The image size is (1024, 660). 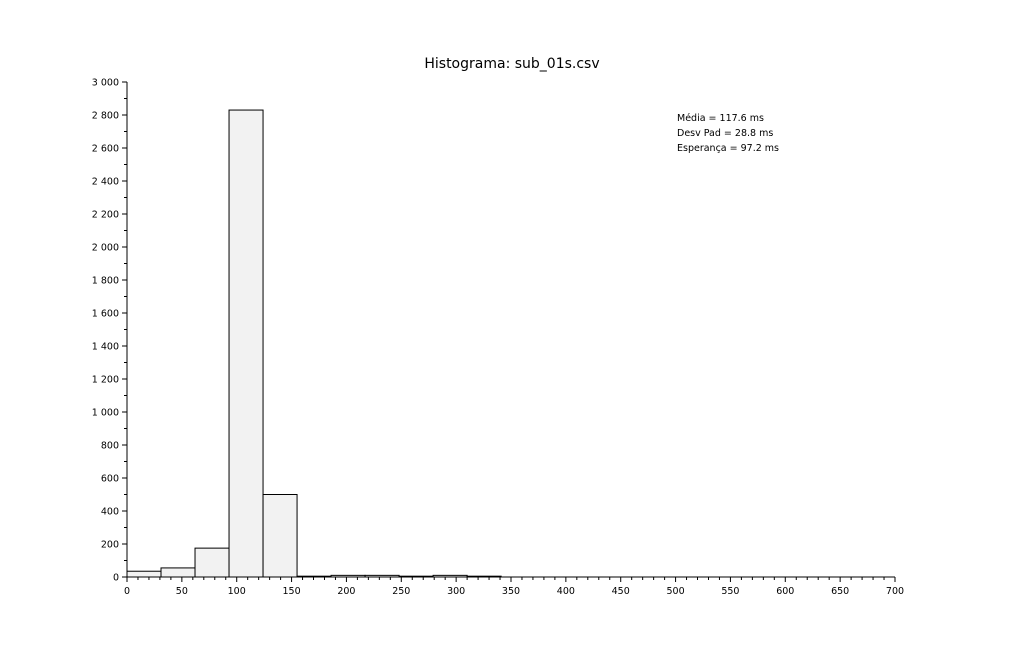 I want to click on y-tick-label: 600, so click(x=110, y=479).